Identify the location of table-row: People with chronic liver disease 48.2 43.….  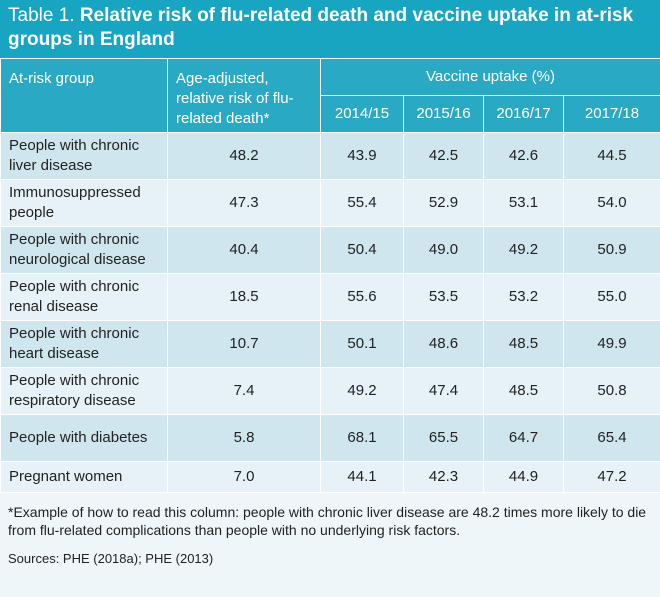
(330, 156).